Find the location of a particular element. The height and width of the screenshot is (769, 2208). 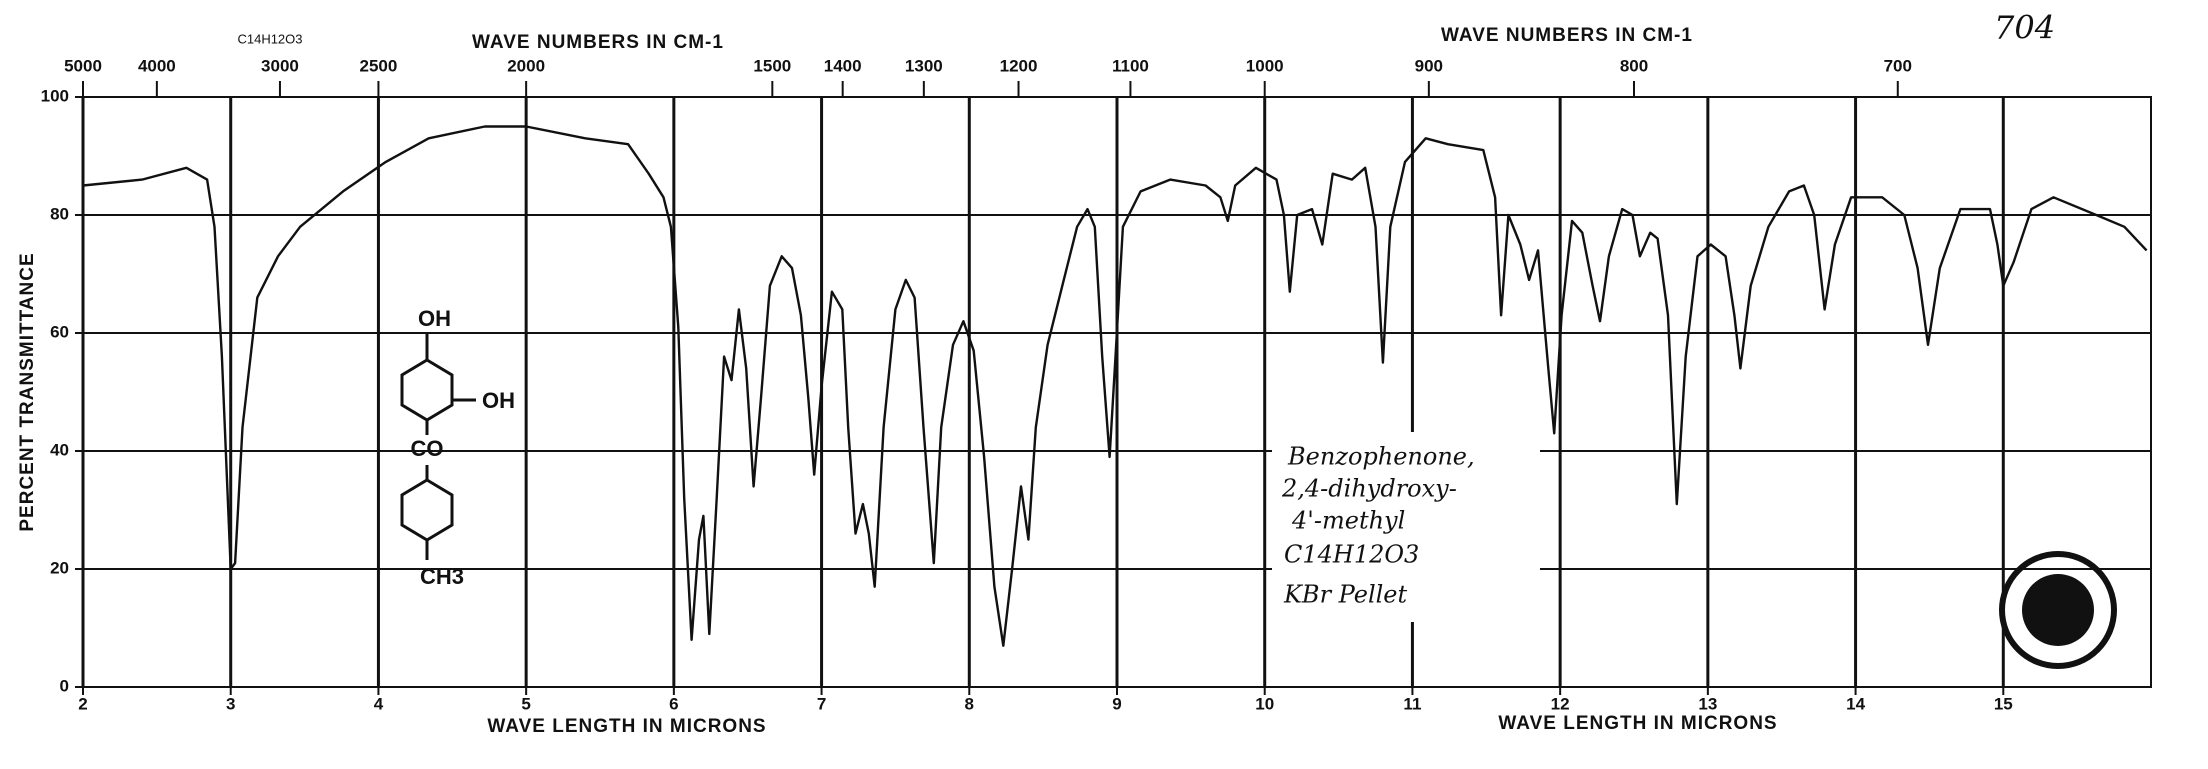

y-tick-label: 40 is located at coordinates (59, 449).